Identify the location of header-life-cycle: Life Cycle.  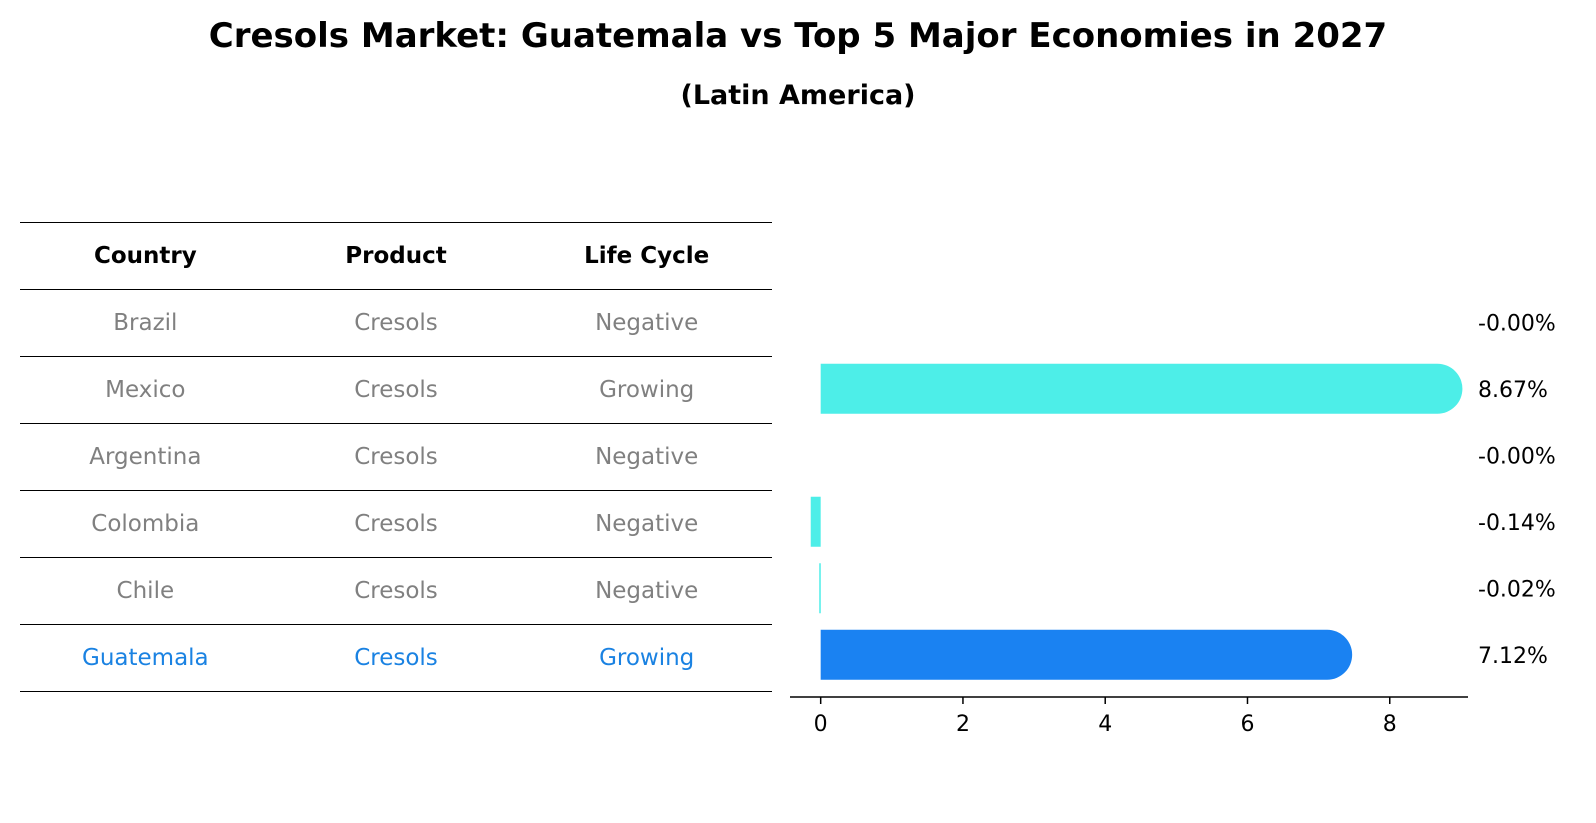
(647, 256).